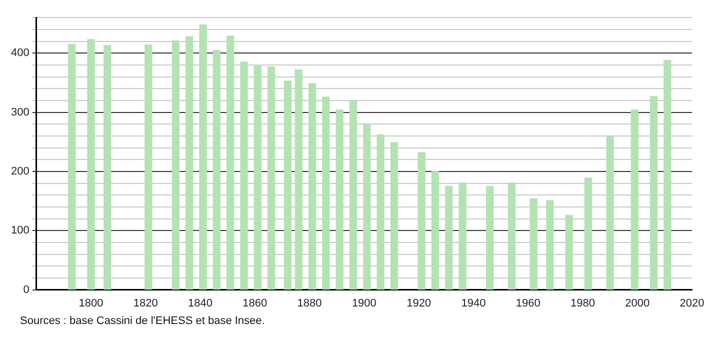  What do you see at coordinates (637, 303) in the screenshot?
I see `x-tick-label: 2000` at bounding box center [637, 303].